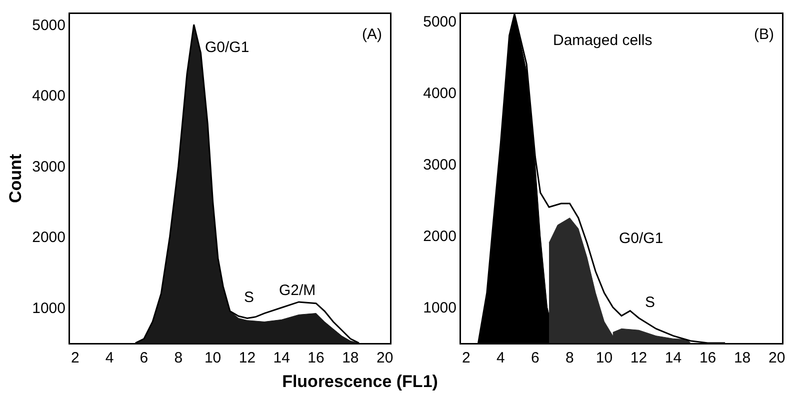 The width and height of the screenshot is (792, 402). What do you see at coordinates (297, 290) in the screenshot?
I see `annotation: G2/M` at bounding box center [297, 290].